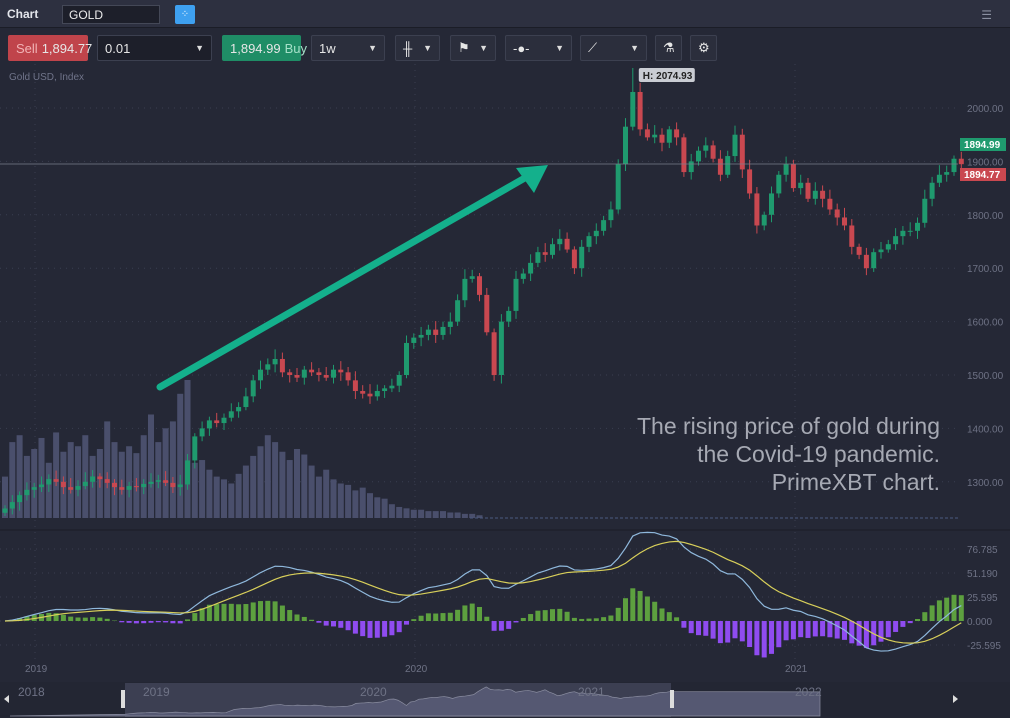  I want to click on settings-button: ⚙, so click(703, 48).